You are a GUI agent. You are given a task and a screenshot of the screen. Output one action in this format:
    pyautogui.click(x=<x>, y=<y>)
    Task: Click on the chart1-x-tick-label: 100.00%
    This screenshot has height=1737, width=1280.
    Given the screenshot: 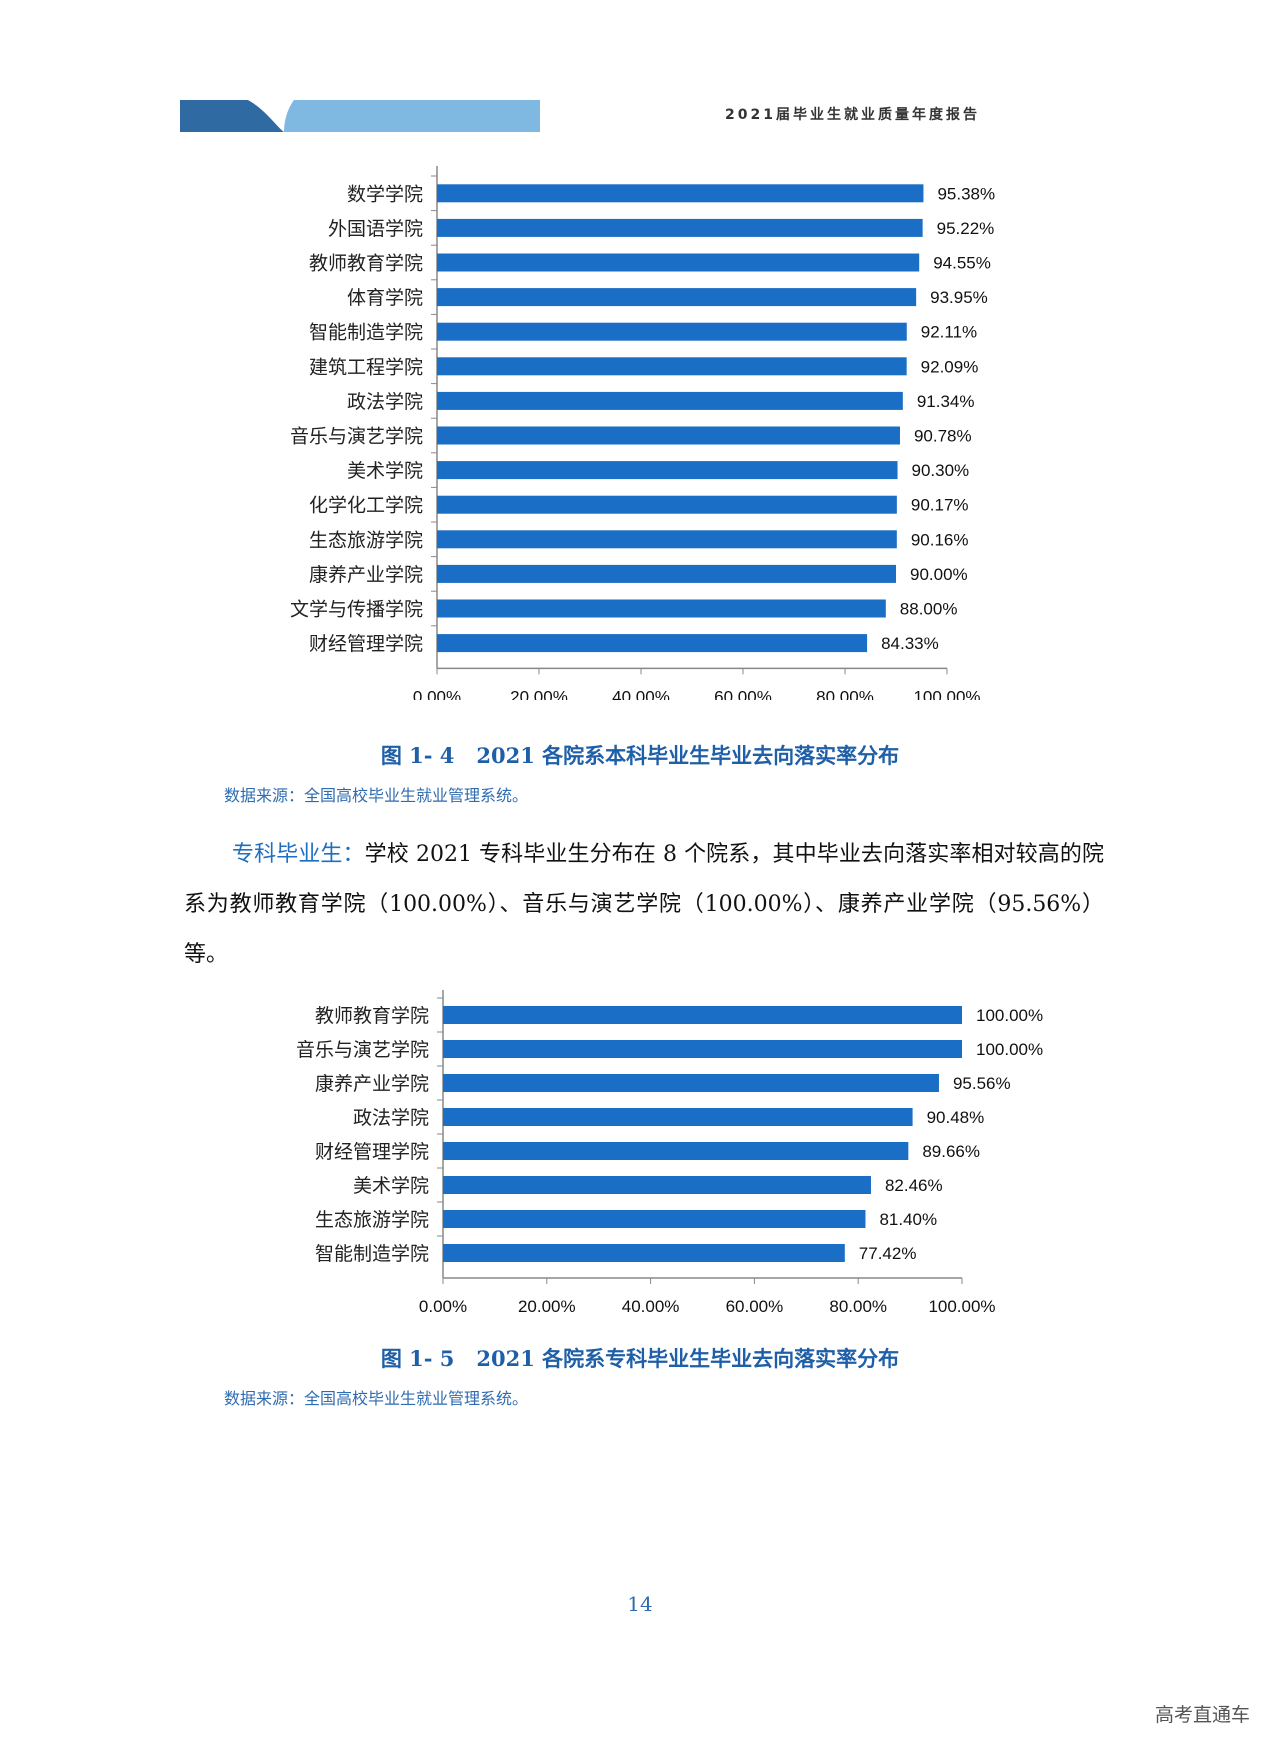 What is the action you would take?
    pyautogui.click(x=946, y=693)
    